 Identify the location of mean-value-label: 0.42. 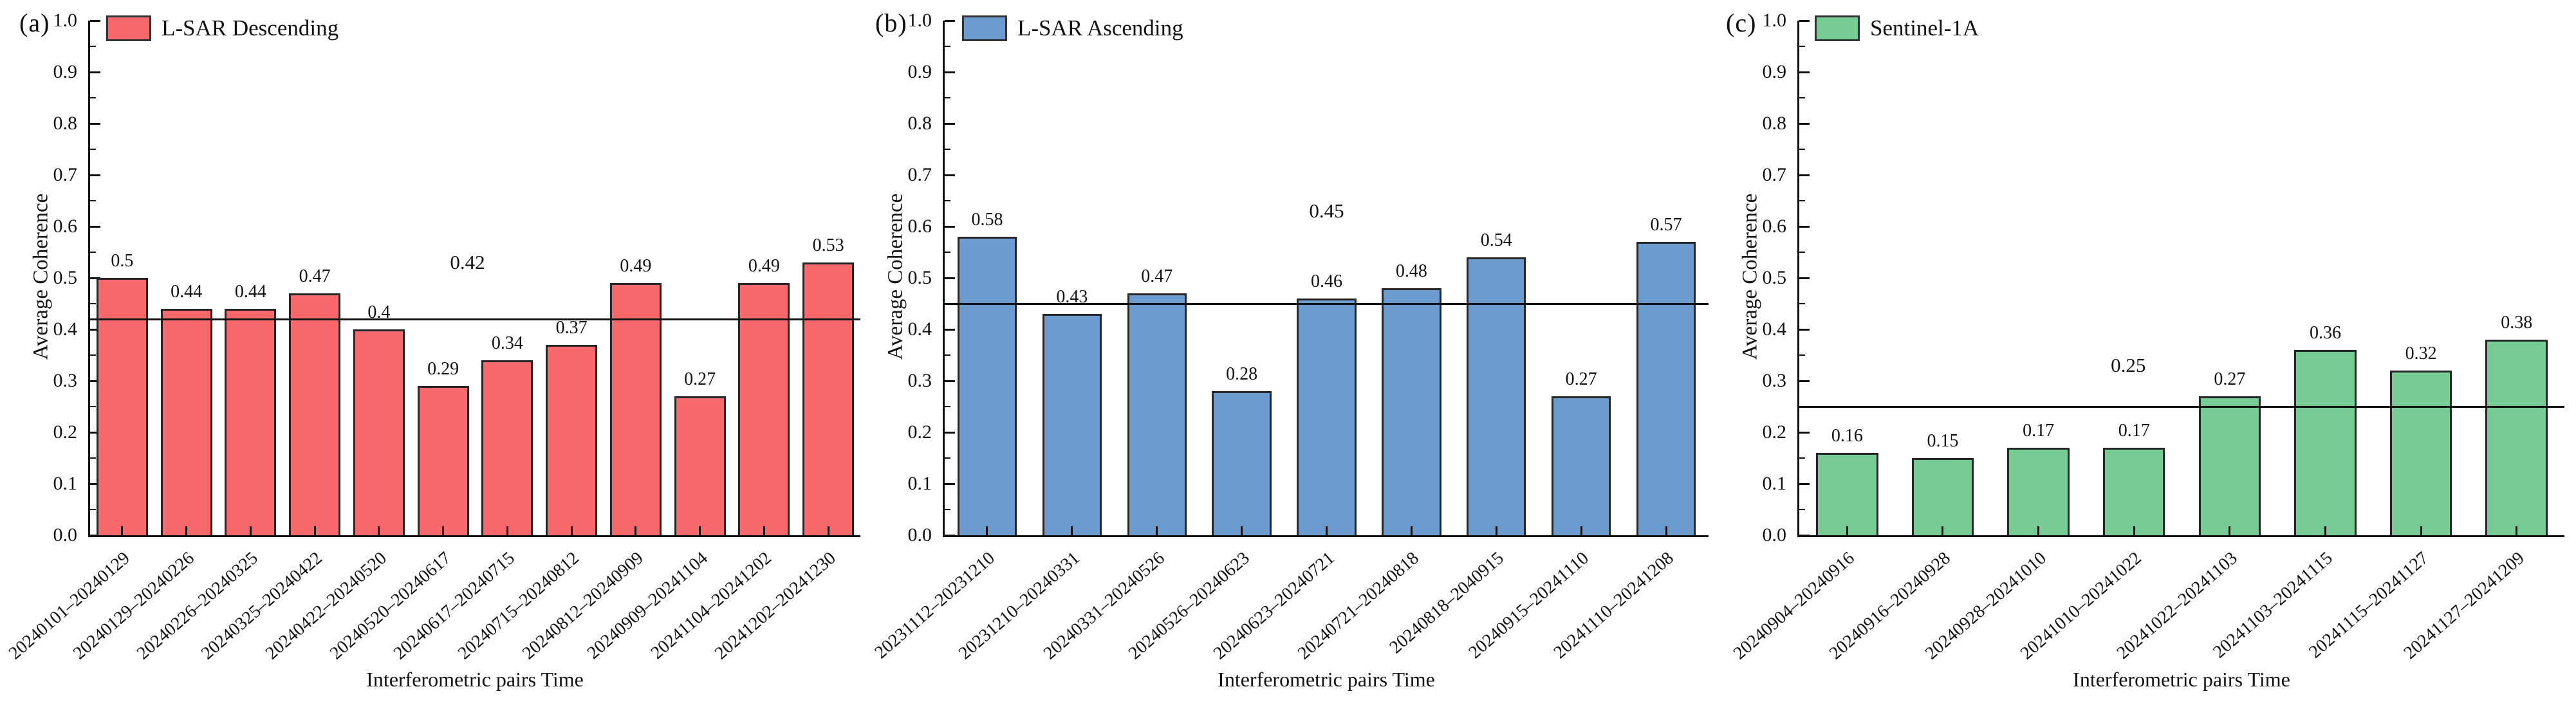
(467, 262).